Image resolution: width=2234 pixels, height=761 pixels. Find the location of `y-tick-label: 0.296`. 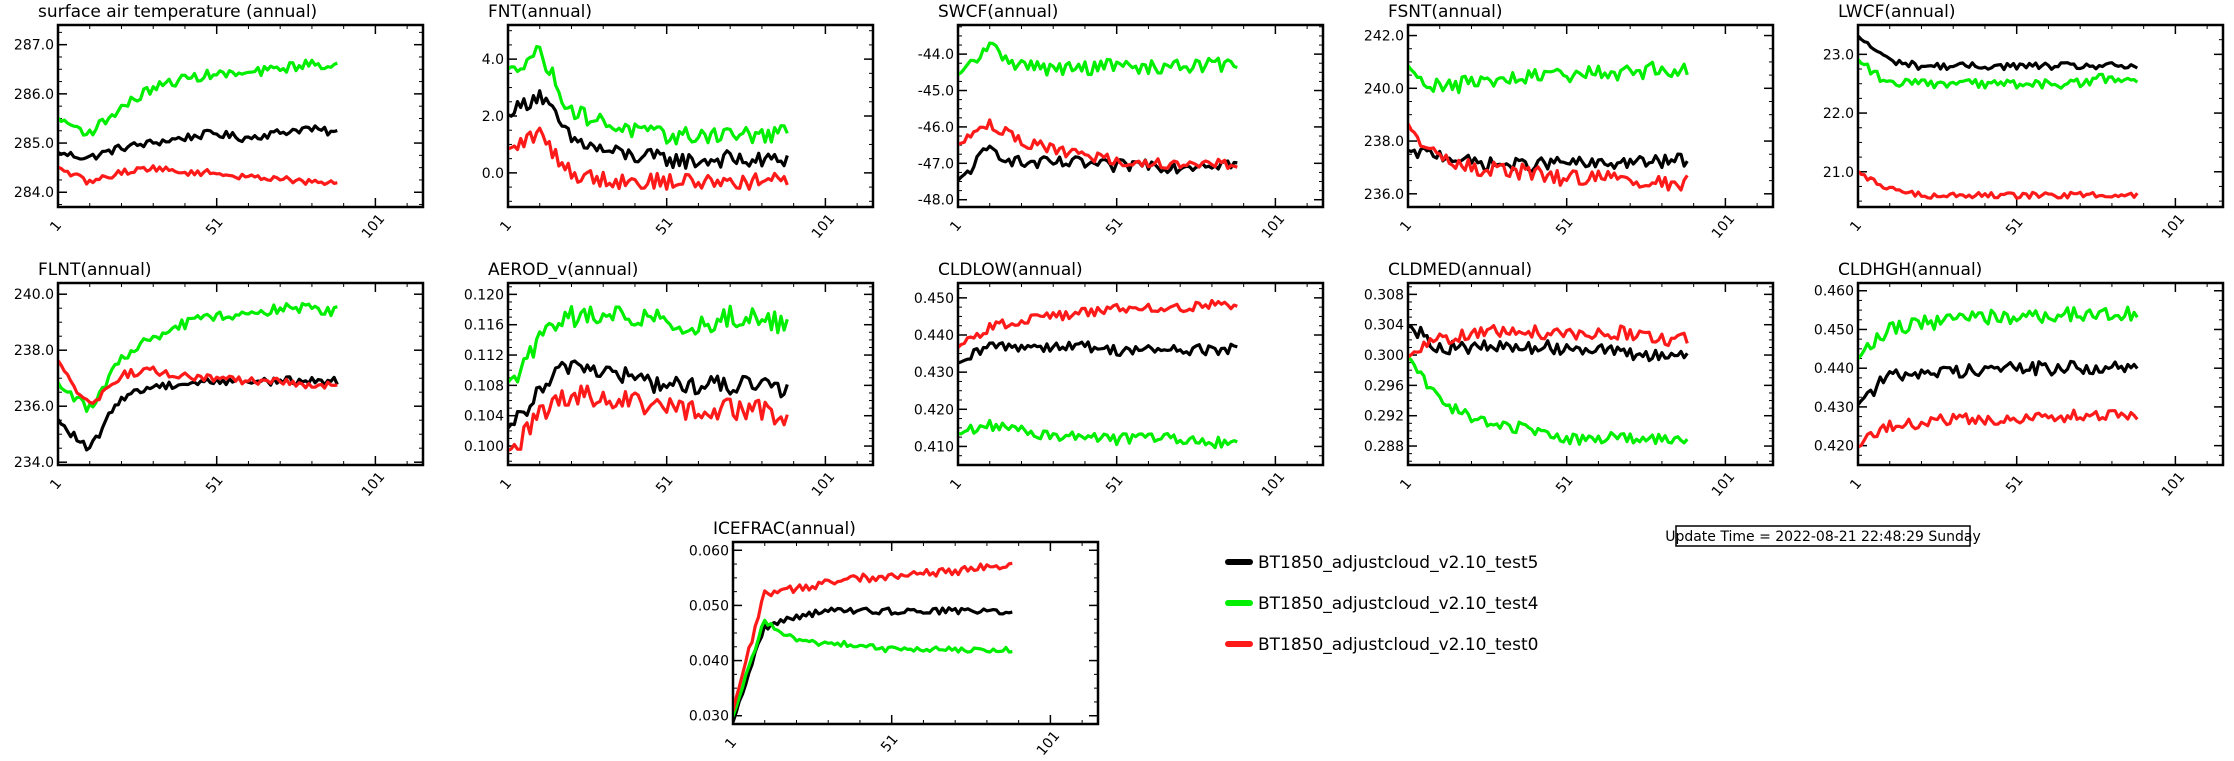

y-tick-label: 0.296 is located at coordinates (1384, 386).